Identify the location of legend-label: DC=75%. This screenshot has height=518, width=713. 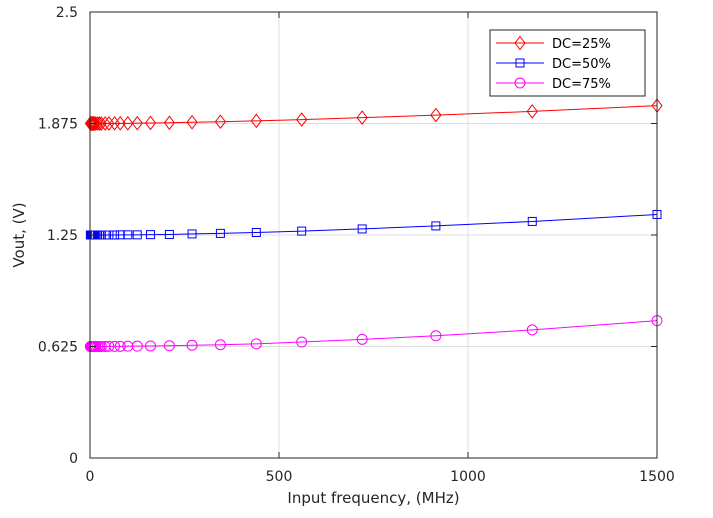
(581, 84).